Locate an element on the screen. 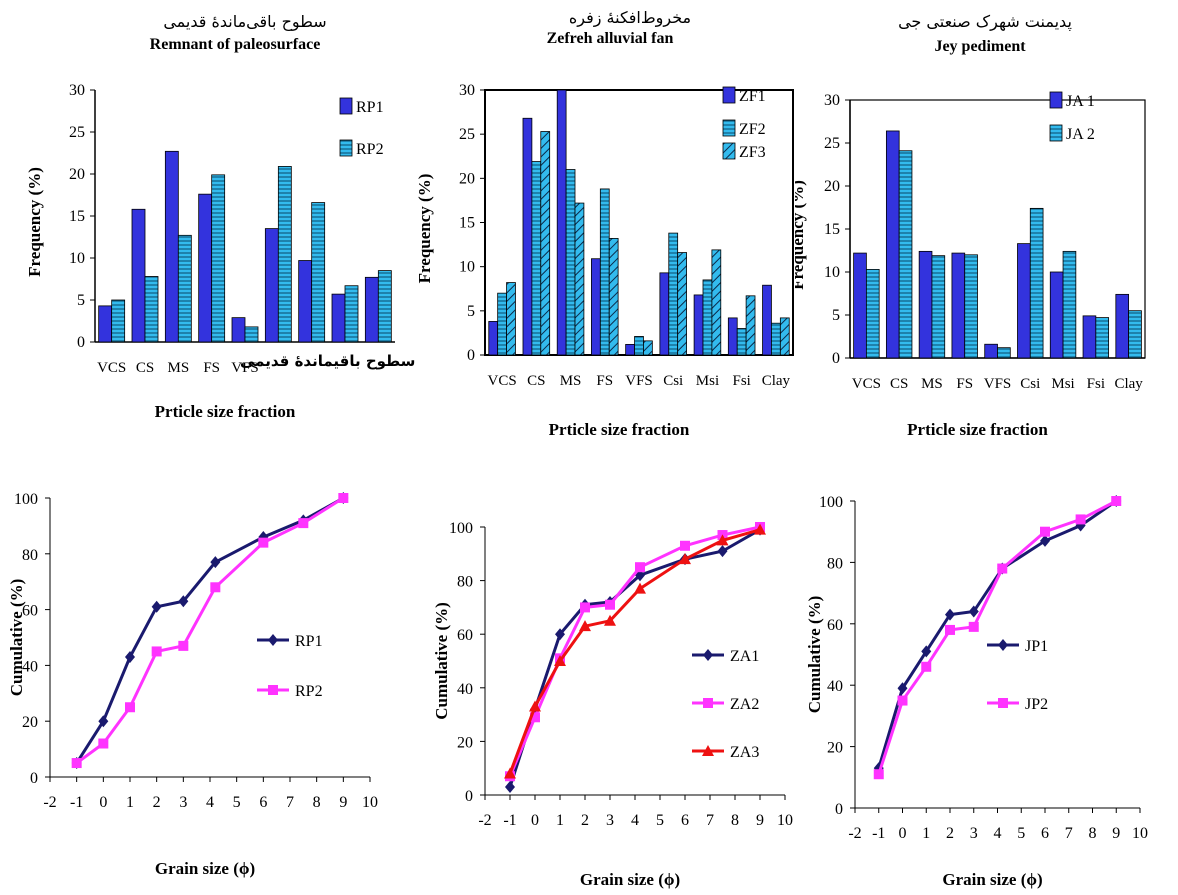 This screenshot has width=1178, height=895. bar-RP2-MS is located at coordinates (184, 288).